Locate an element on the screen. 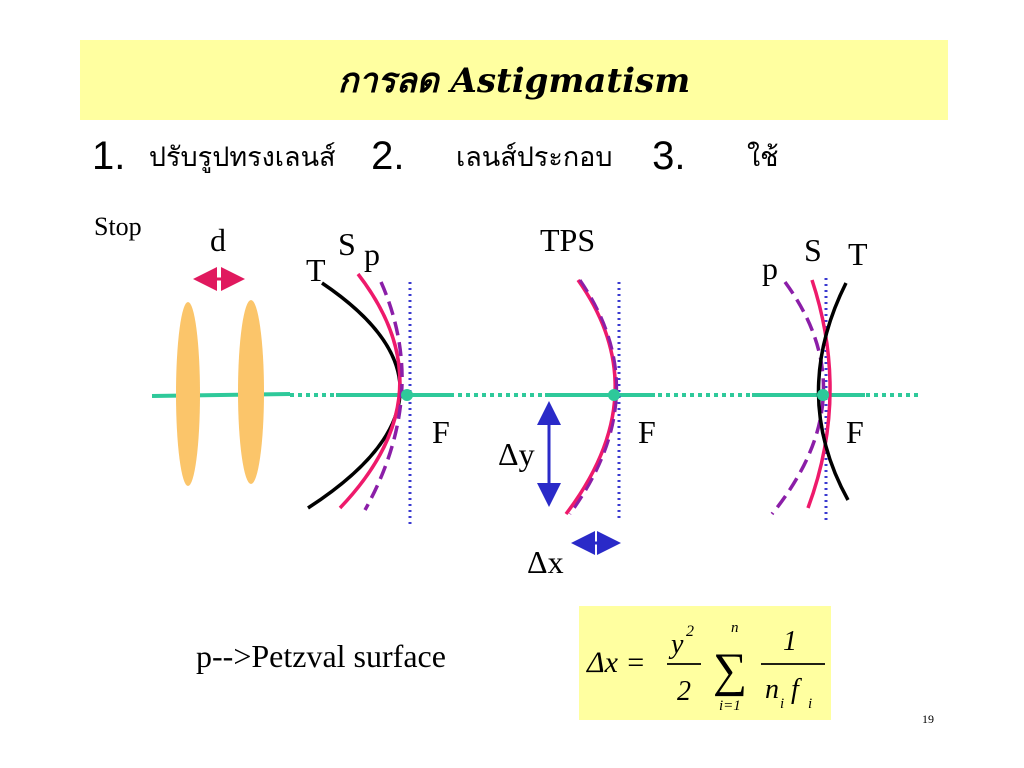  method-2-text: เลนส์ประกอบ is located at coordinates (534, 157).